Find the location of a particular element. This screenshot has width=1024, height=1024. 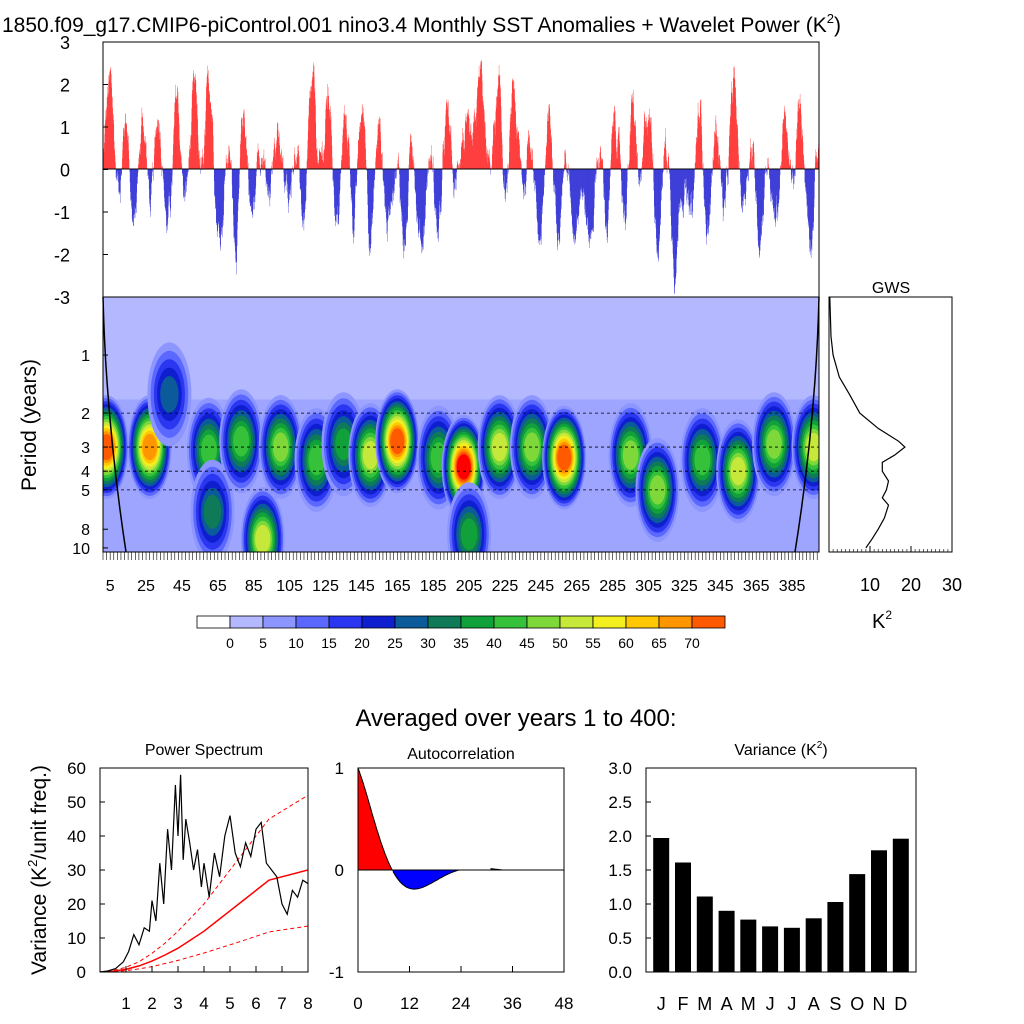

month-label: D is located at coordinates (900, 1004).